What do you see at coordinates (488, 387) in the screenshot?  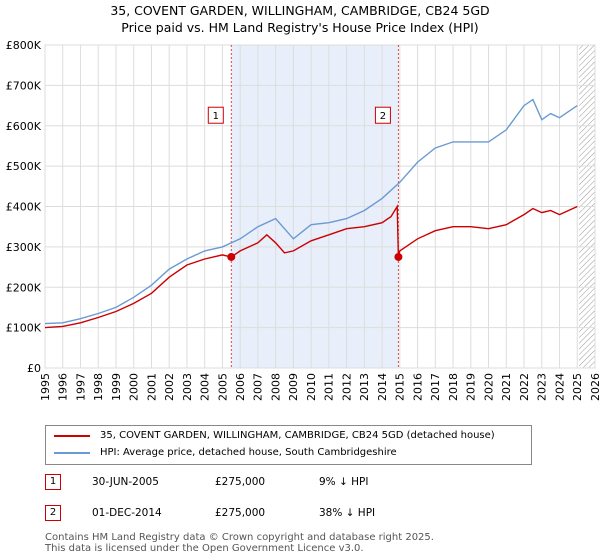 I see `x-tick-label: 2020` at bounding box center [488, 387].